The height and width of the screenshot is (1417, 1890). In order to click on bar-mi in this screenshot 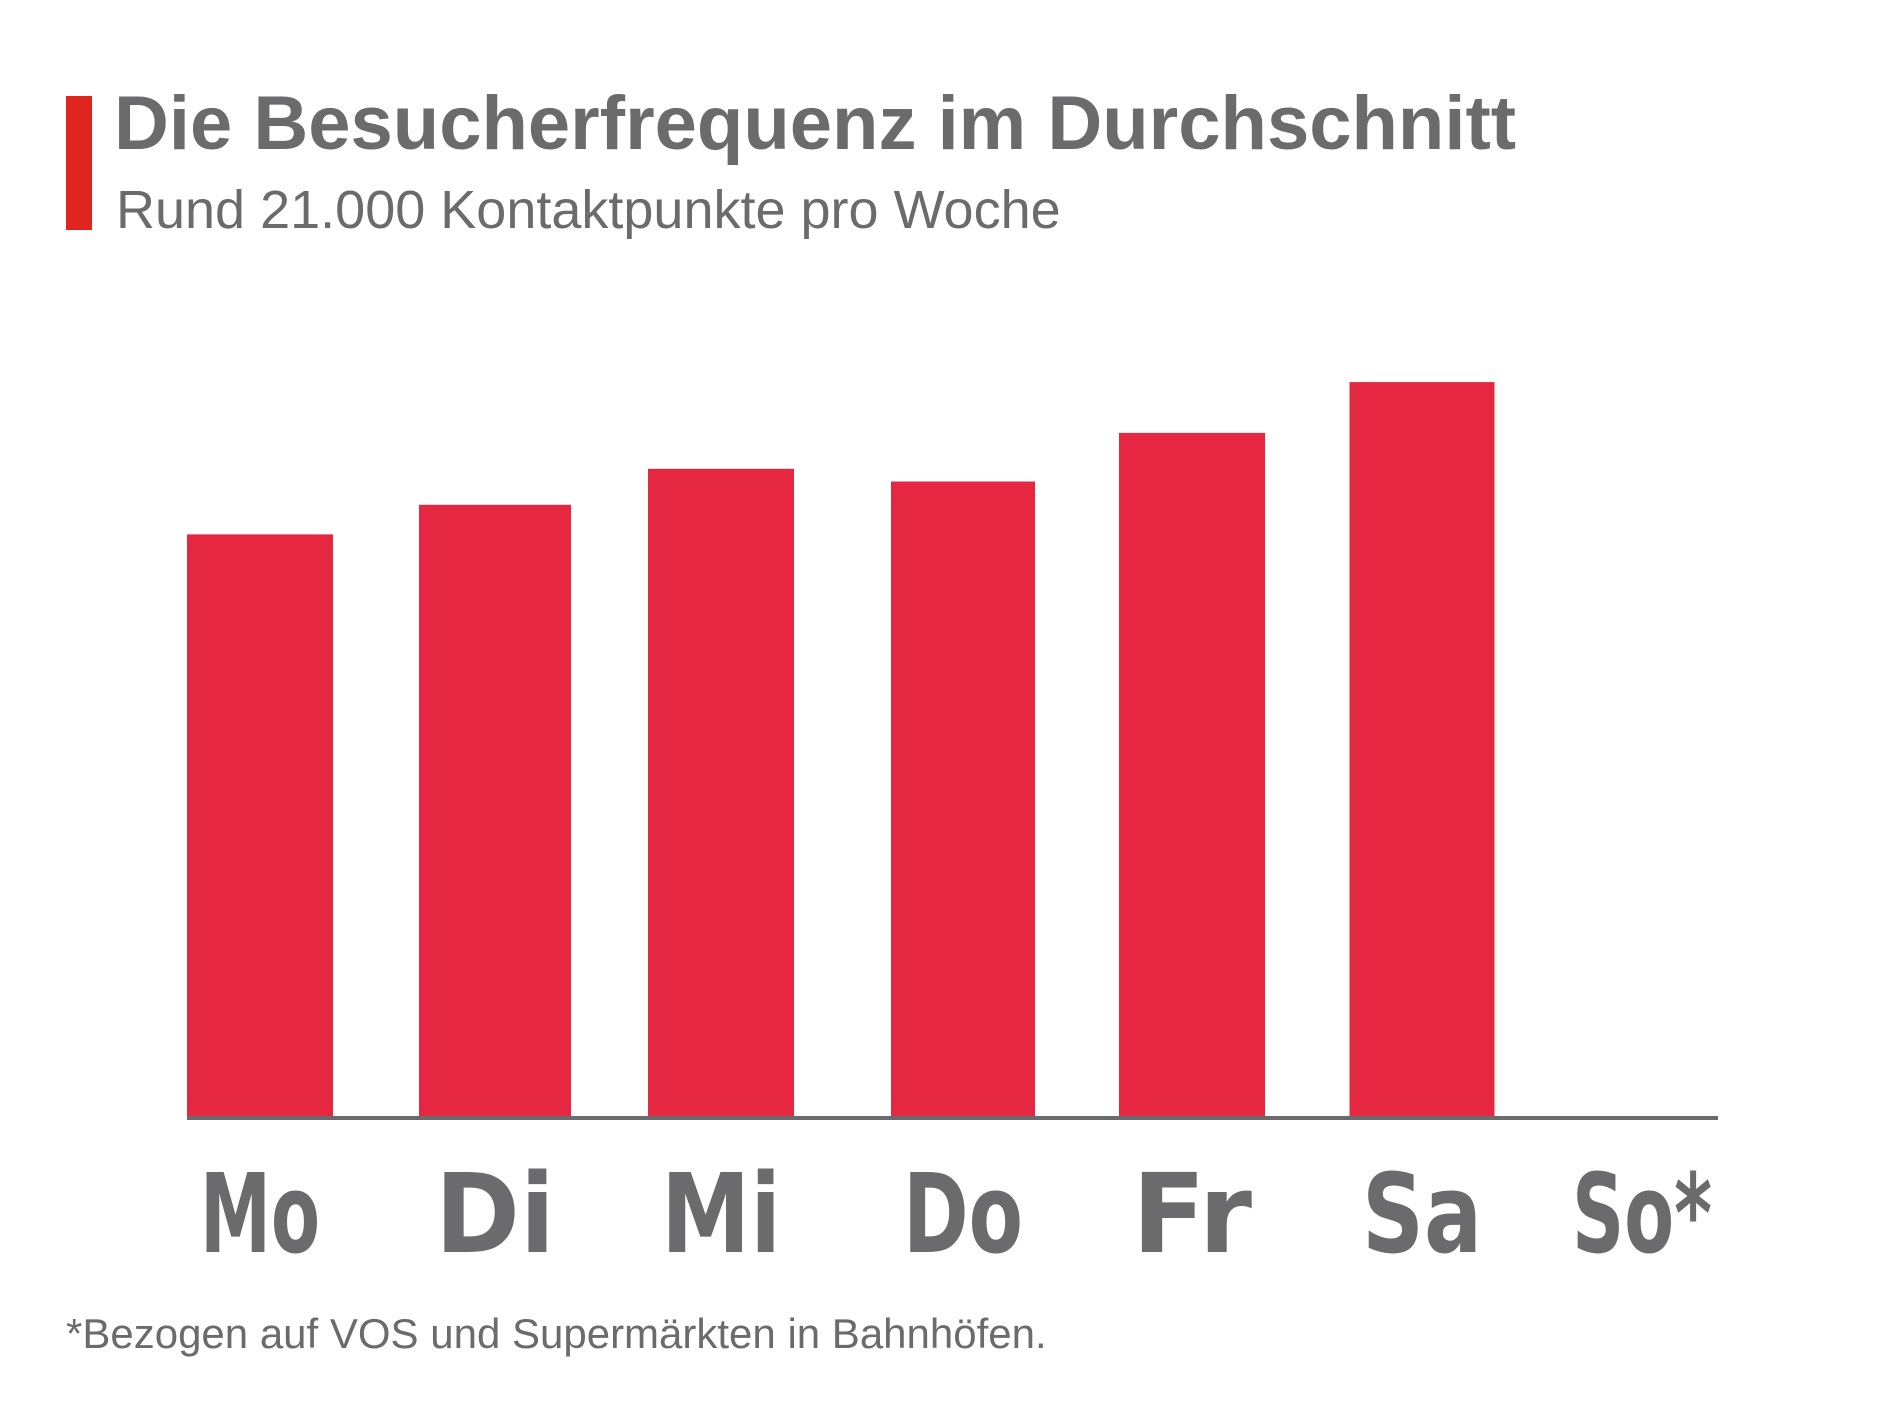, I will do `click(721, 792)`.